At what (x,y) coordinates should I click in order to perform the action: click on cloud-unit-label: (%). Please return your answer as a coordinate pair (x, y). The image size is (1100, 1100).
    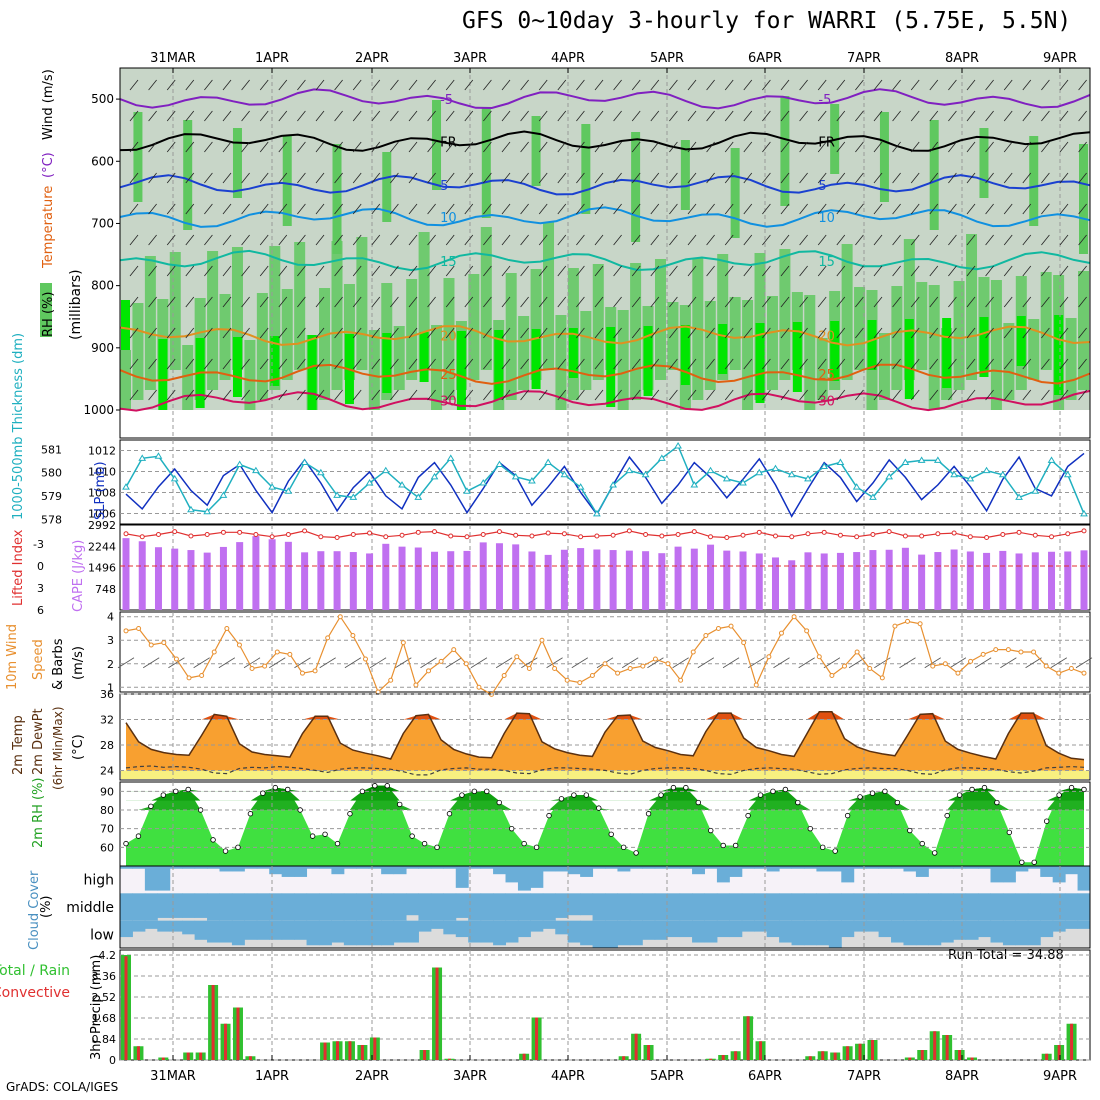
    Looking at the image, I should click on (46, 907).